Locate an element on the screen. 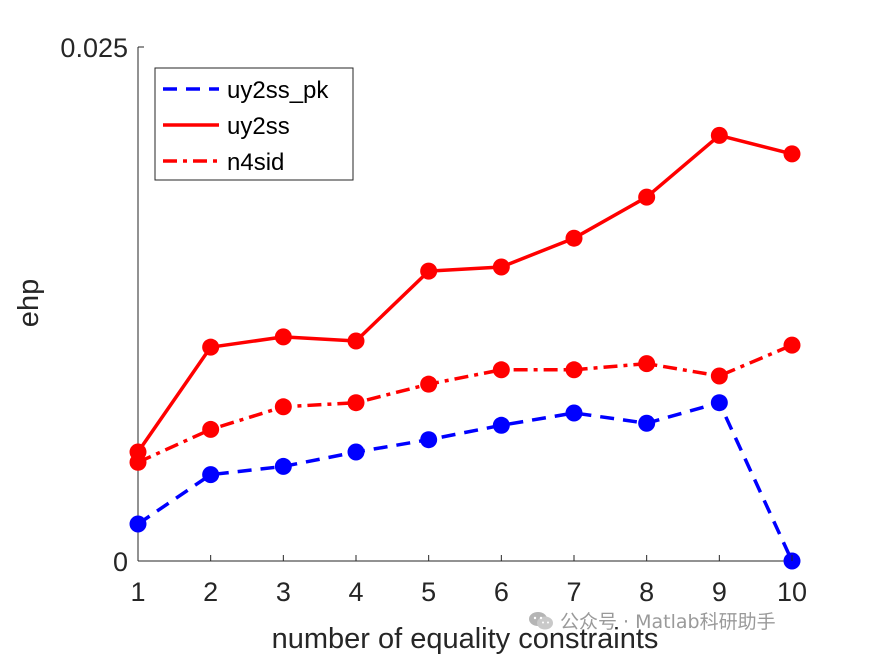  x-tick-label: 7 is located at coordinates (573, 592).